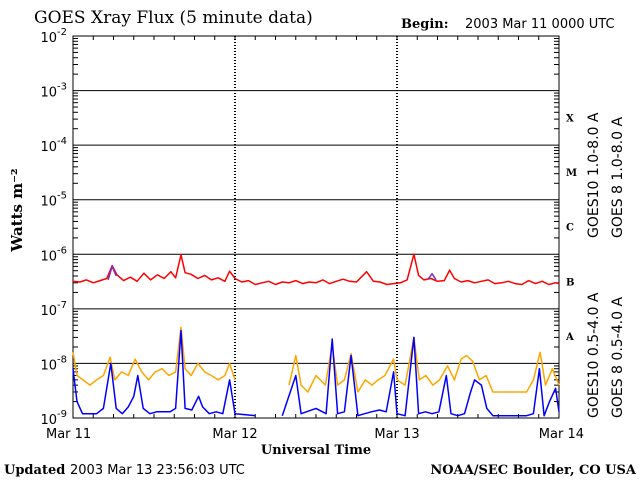 This screenshot has height=480, width=640. What do you see at coordinates (53, 91) in the screenshot?
I see `y-tick-label: 10⁻³` at bounding box center [53, 91].